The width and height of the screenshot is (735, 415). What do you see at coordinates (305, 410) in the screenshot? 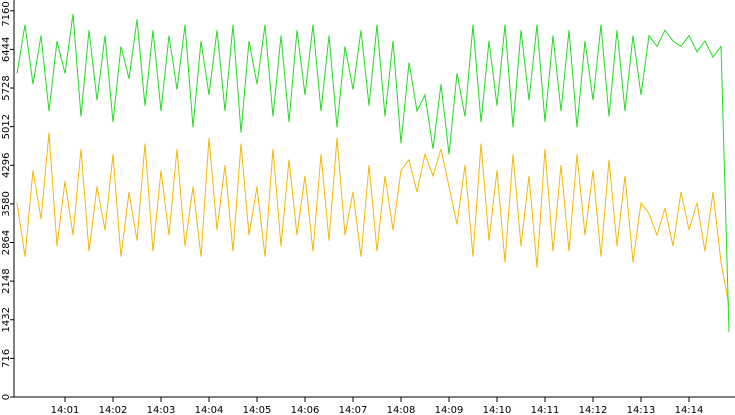
I see `x-tick-label: 14:06` at bounding box center [305, 410].